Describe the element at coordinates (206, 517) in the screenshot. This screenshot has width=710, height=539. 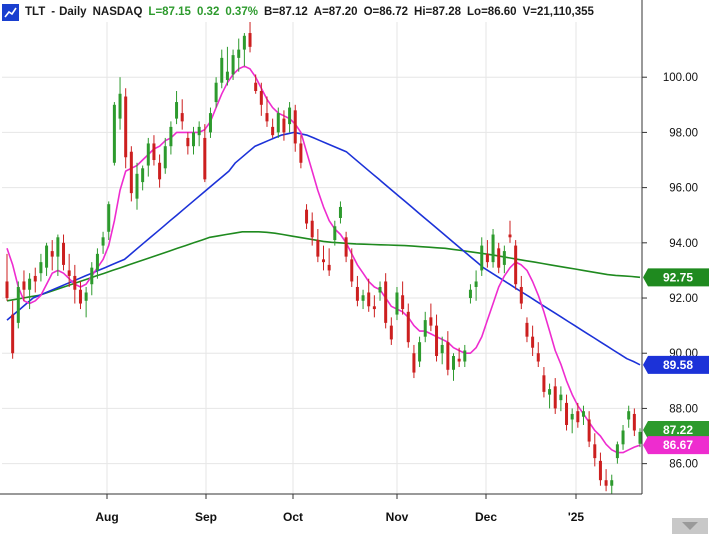
I see `x-tick-label: Sep` at that location.